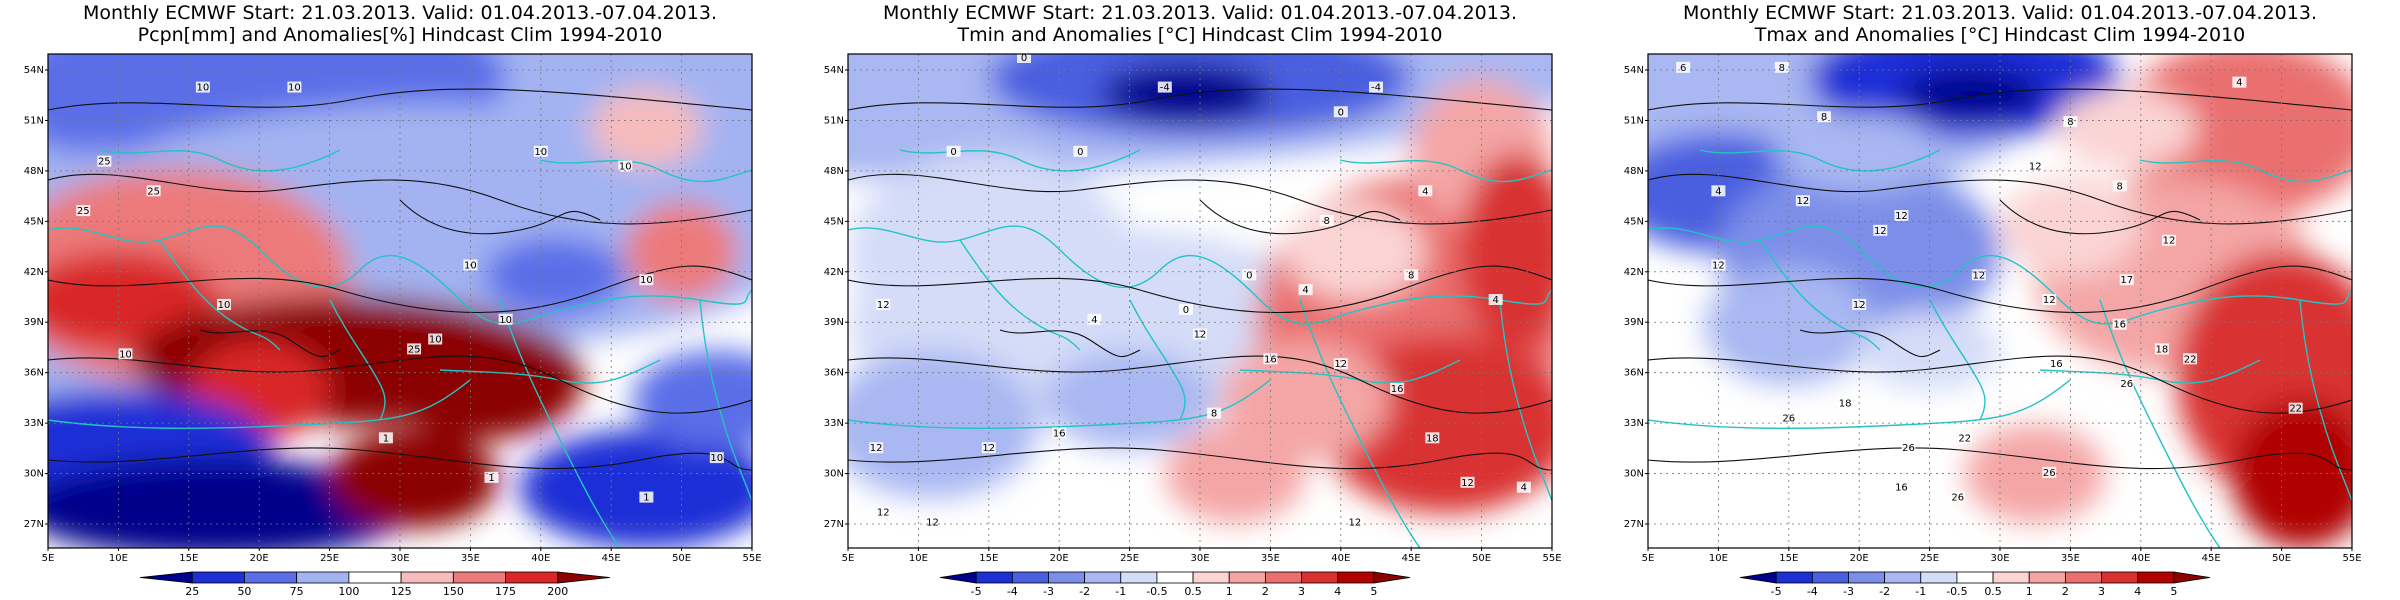  What do you see at coordinates (244, 591) in the screenshot?
I see `colorbar-label: 50` at bounding box center [244, 591].